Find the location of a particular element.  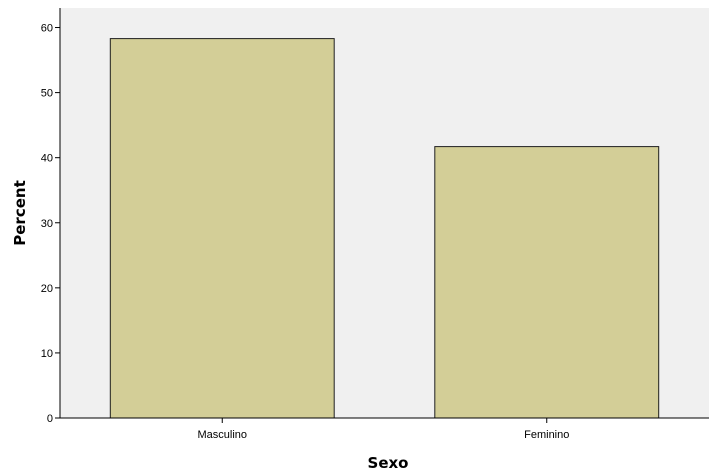

x-ticks-group: Masculino Feminino is located at coordinates (383, 429).